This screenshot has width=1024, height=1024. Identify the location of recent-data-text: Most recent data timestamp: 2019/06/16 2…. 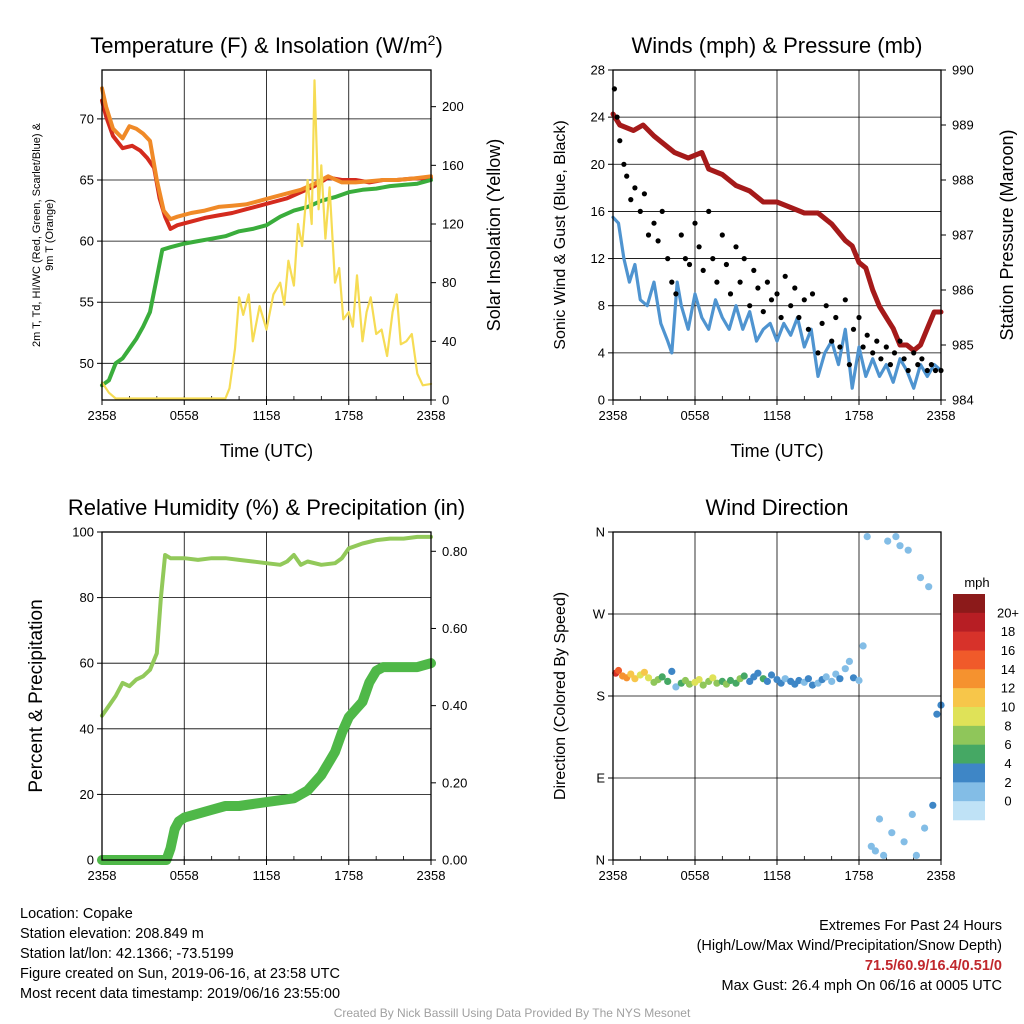
(180, 994).